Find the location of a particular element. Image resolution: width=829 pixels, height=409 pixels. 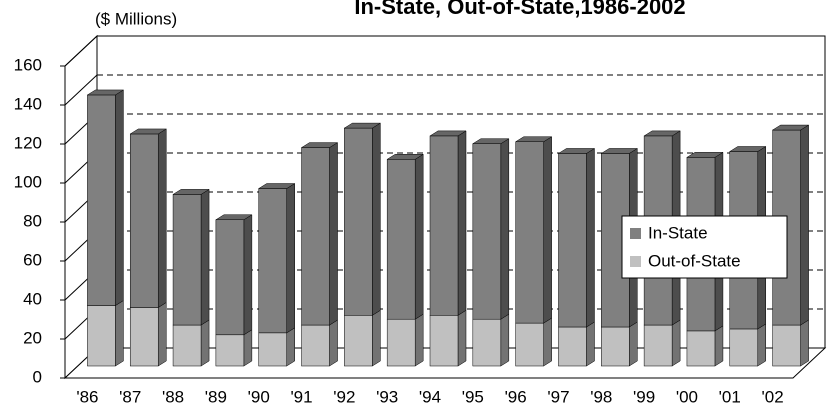

x-tick-label: '94 is located at coordinates (430, 396).